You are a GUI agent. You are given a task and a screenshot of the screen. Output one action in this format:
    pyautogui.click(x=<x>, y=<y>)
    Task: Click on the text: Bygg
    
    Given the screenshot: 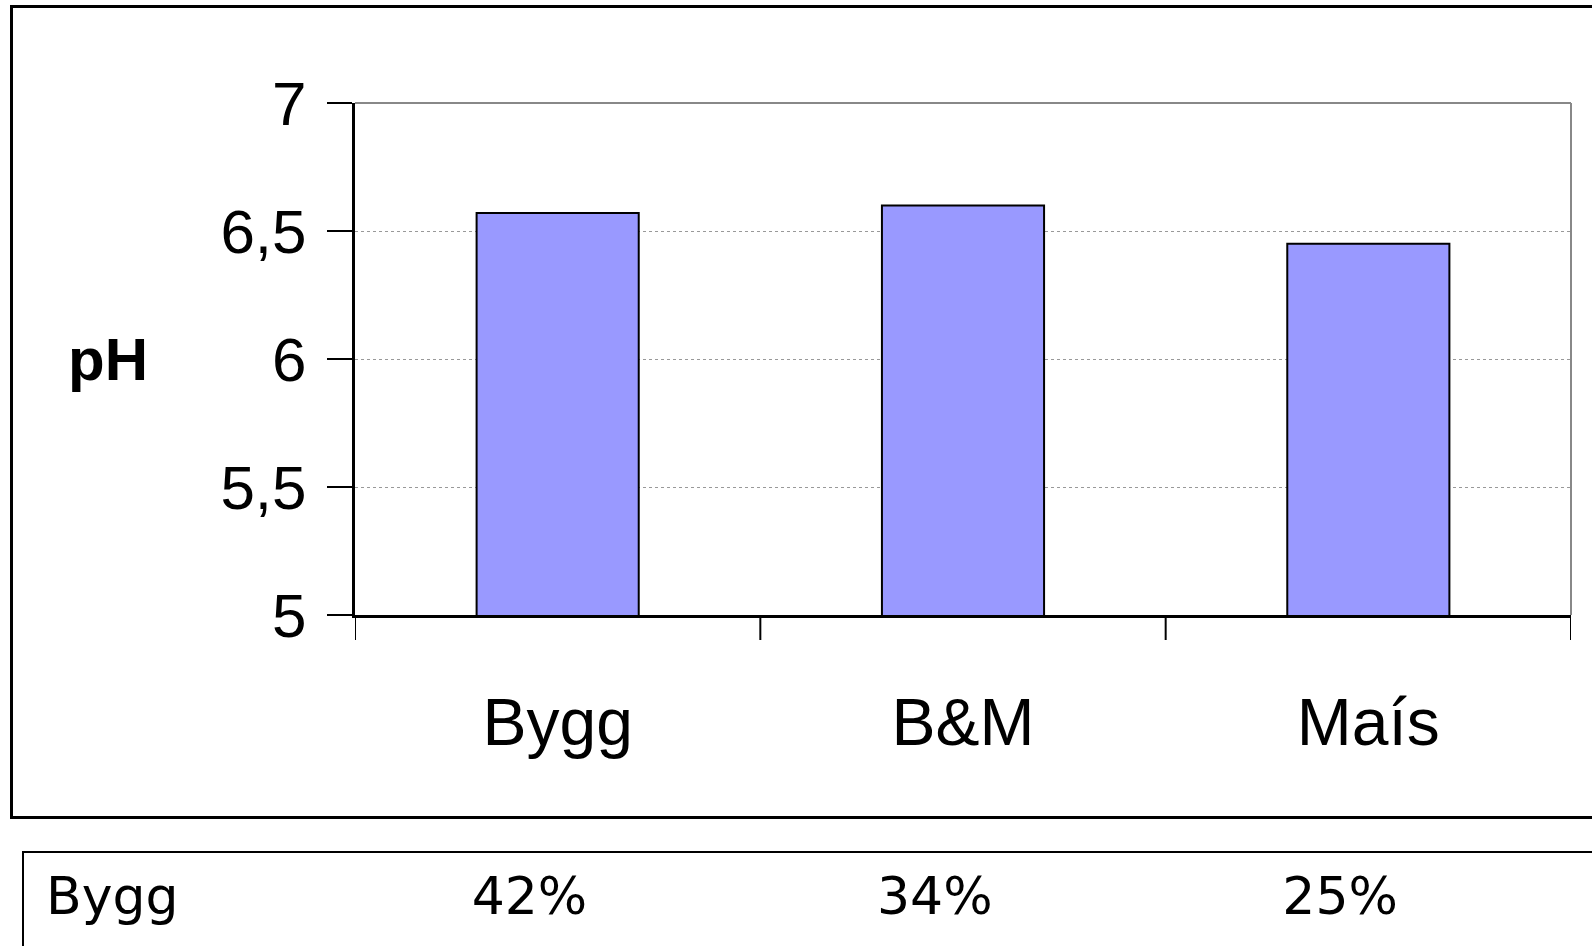 What is the action you would take?
    pyautogui.click(x=112, y=896)
    